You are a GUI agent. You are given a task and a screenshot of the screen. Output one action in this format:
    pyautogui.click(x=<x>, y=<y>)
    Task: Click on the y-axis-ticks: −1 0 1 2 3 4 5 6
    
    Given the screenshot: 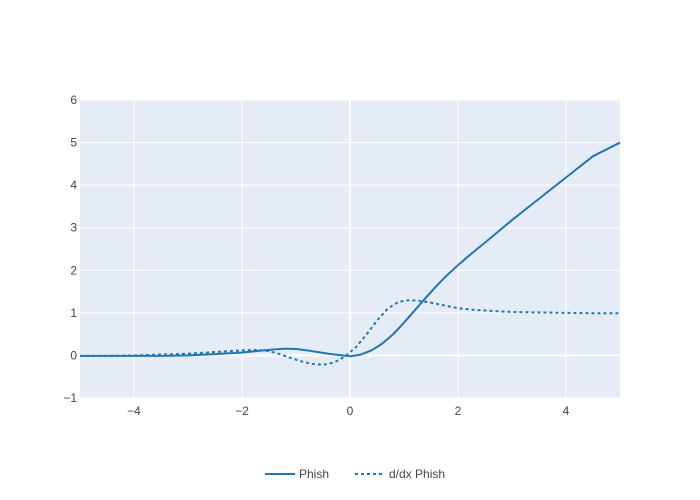 What is the action you would take?
    pyautogui.click(x=70, y=249)
    